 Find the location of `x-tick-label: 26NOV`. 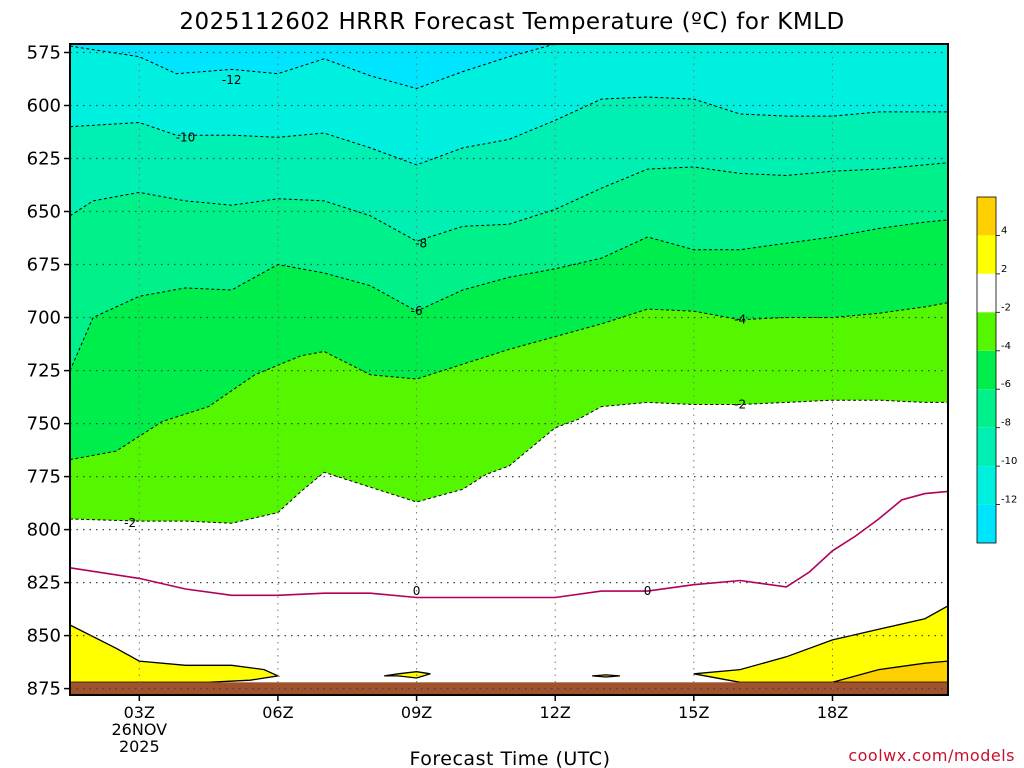

x-tick-label: 26NOV is located at coordinates (140, 729).